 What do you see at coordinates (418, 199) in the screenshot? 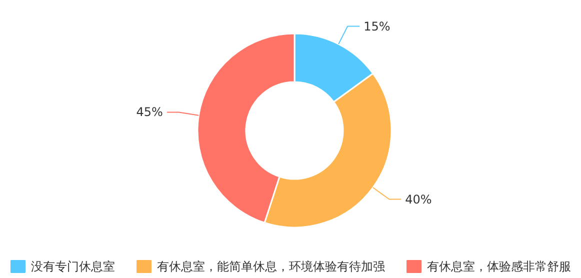
I see `data-label: 40%` at bounding box center [418, 199].